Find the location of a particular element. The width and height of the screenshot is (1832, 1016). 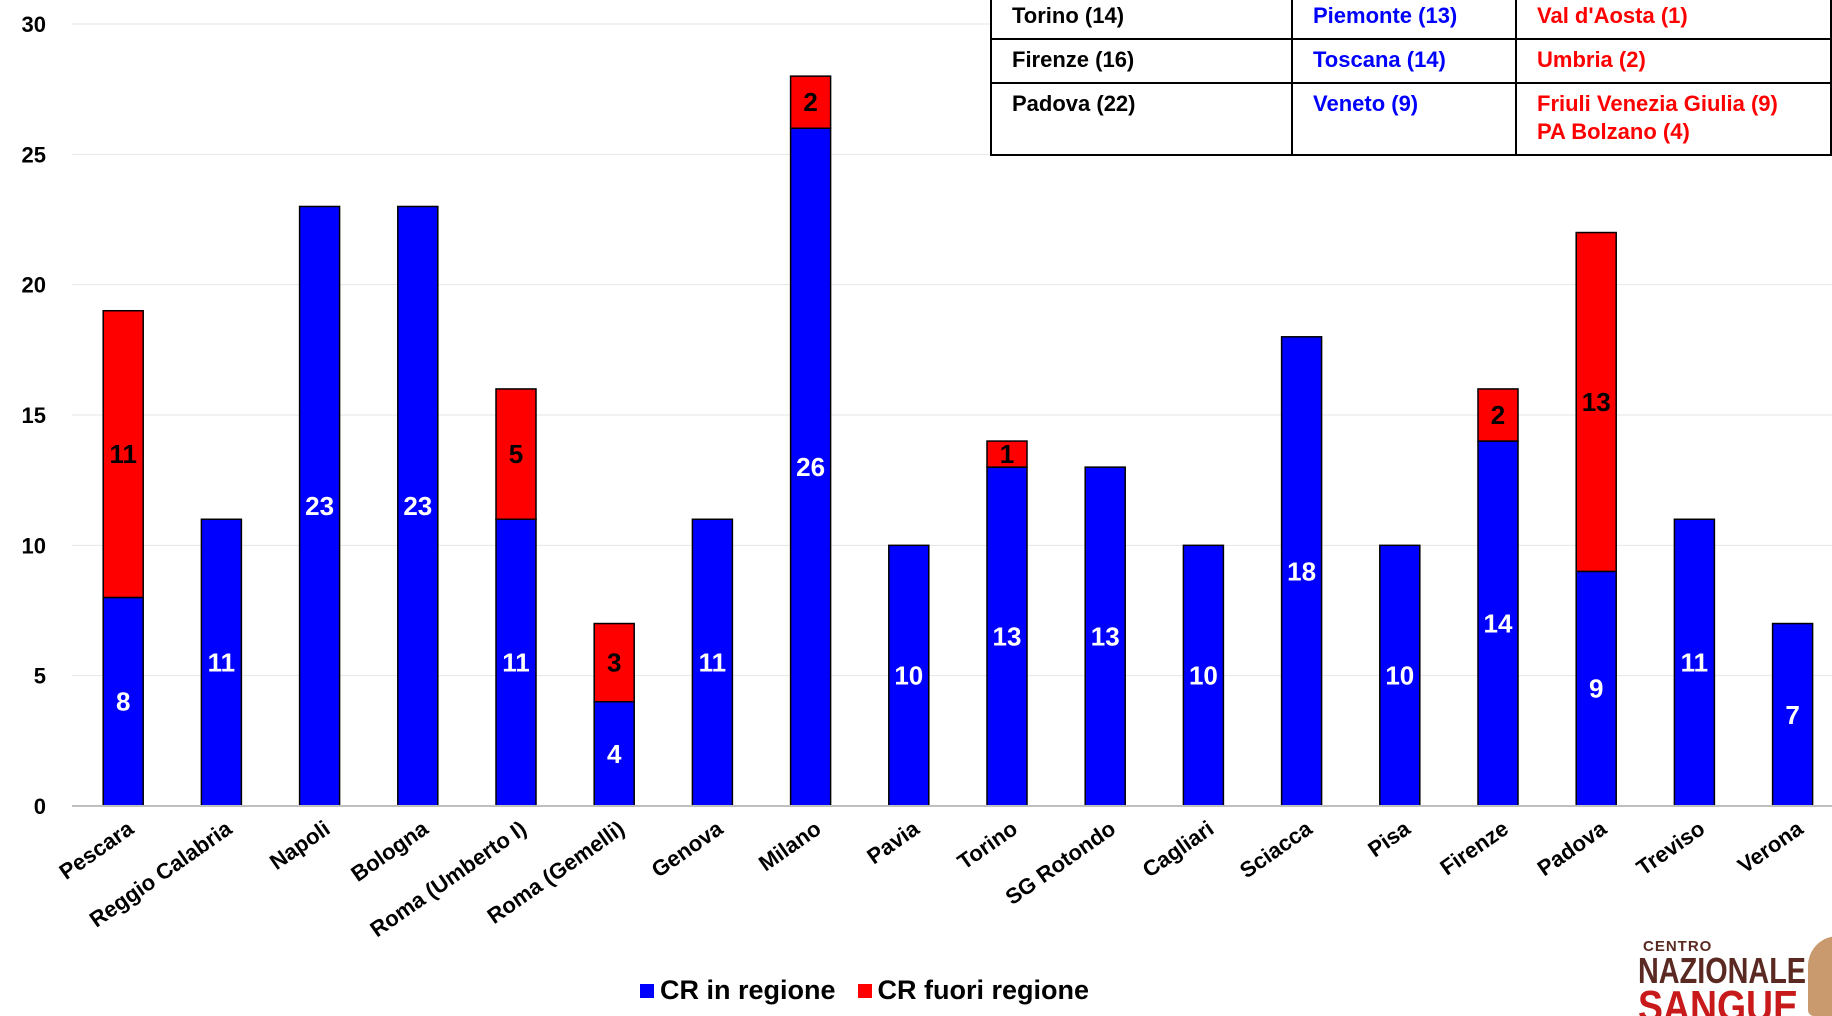

data-label-in-region: 8 is located at coordinates (123, 702).